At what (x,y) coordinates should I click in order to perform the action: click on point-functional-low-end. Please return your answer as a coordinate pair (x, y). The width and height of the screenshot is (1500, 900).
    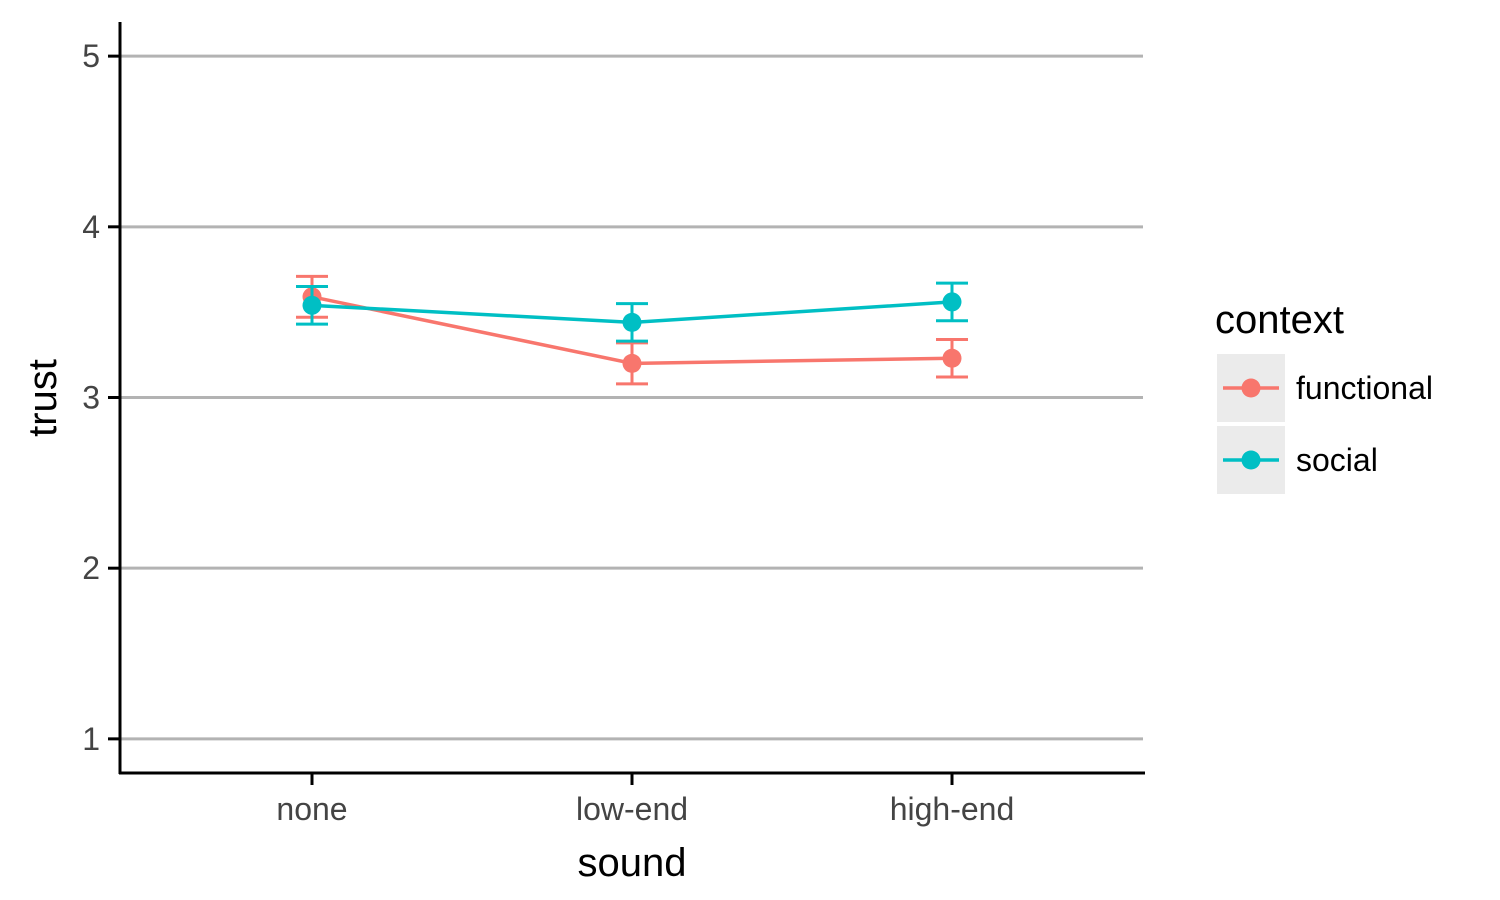
    Looking at the image, I should click on (632, 363).